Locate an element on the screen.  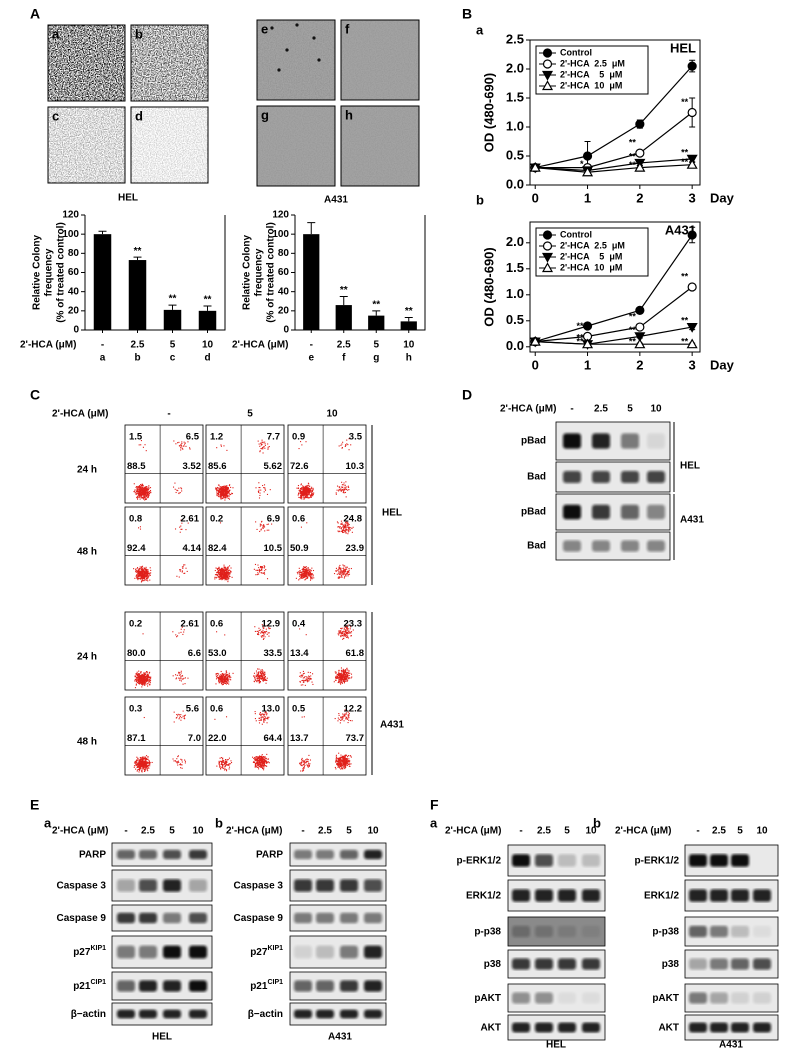
x-sub-label: h is located at coordinates (409, 358).